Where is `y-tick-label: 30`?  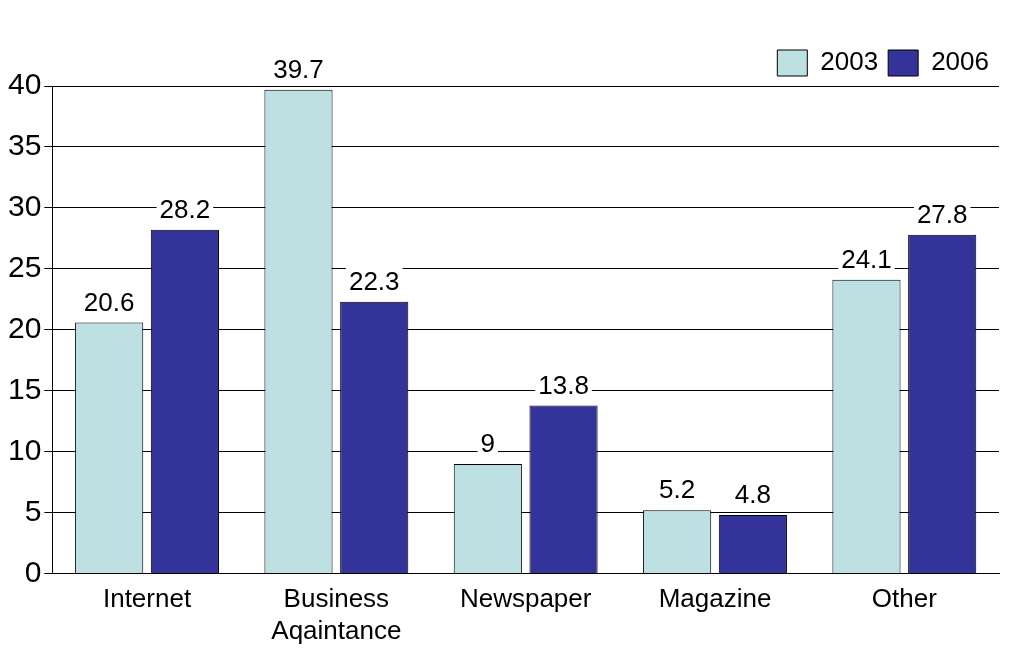
y-tick-label: 30 is located at coordinates (24, 206).